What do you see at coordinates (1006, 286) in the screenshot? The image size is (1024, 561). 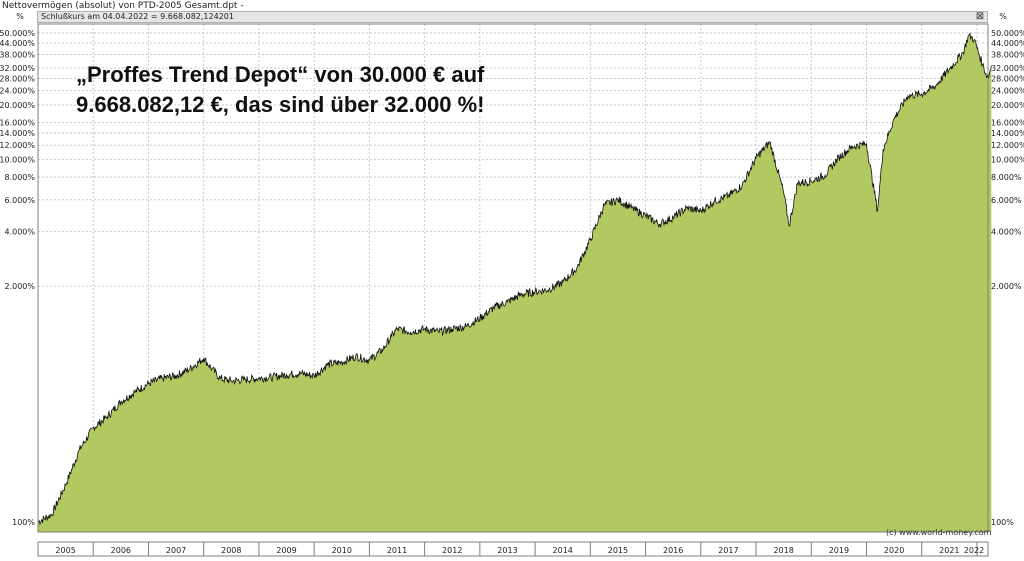 I see `y-tick-label-right: 2.000%` at bounding box center [1006, 286].